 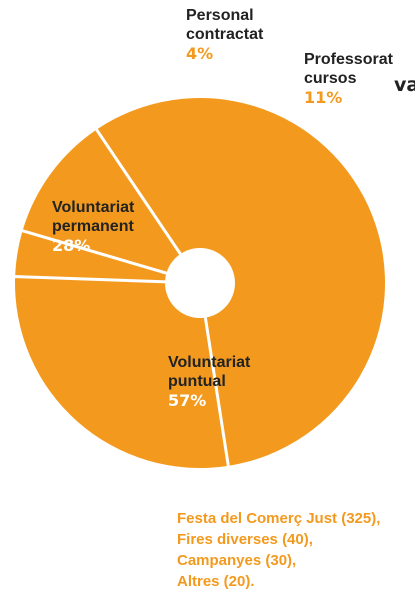 I want to click on slice-label-line: Personal, so click(x=220, y=15).